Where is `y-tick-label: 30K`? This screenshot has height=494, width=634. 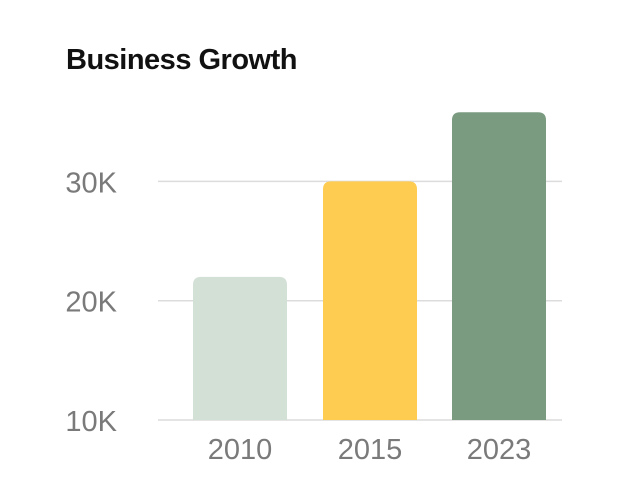 y-tick-label: 30K is located at coordinates (91, 183).